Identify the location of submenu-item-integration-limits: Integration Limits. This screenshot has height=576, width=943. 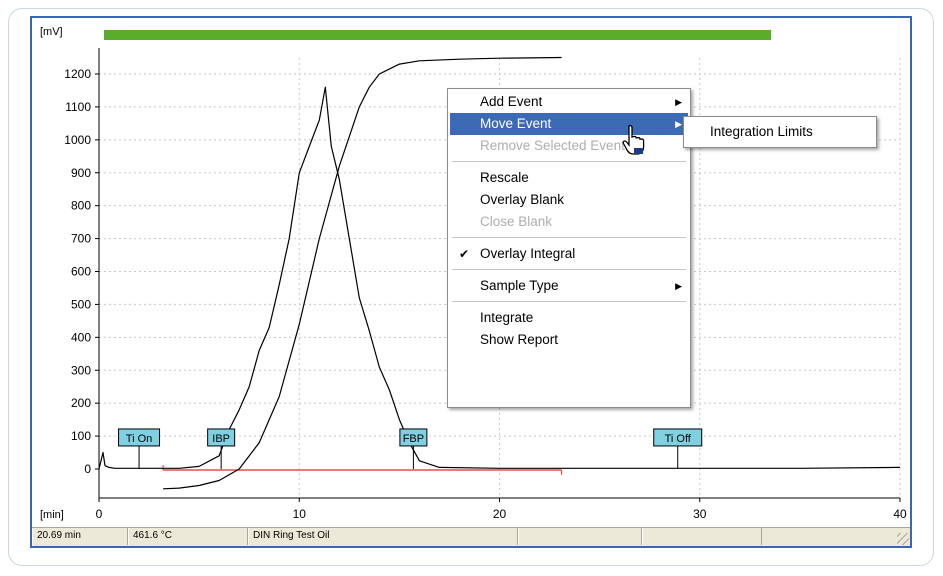
(761, 131).